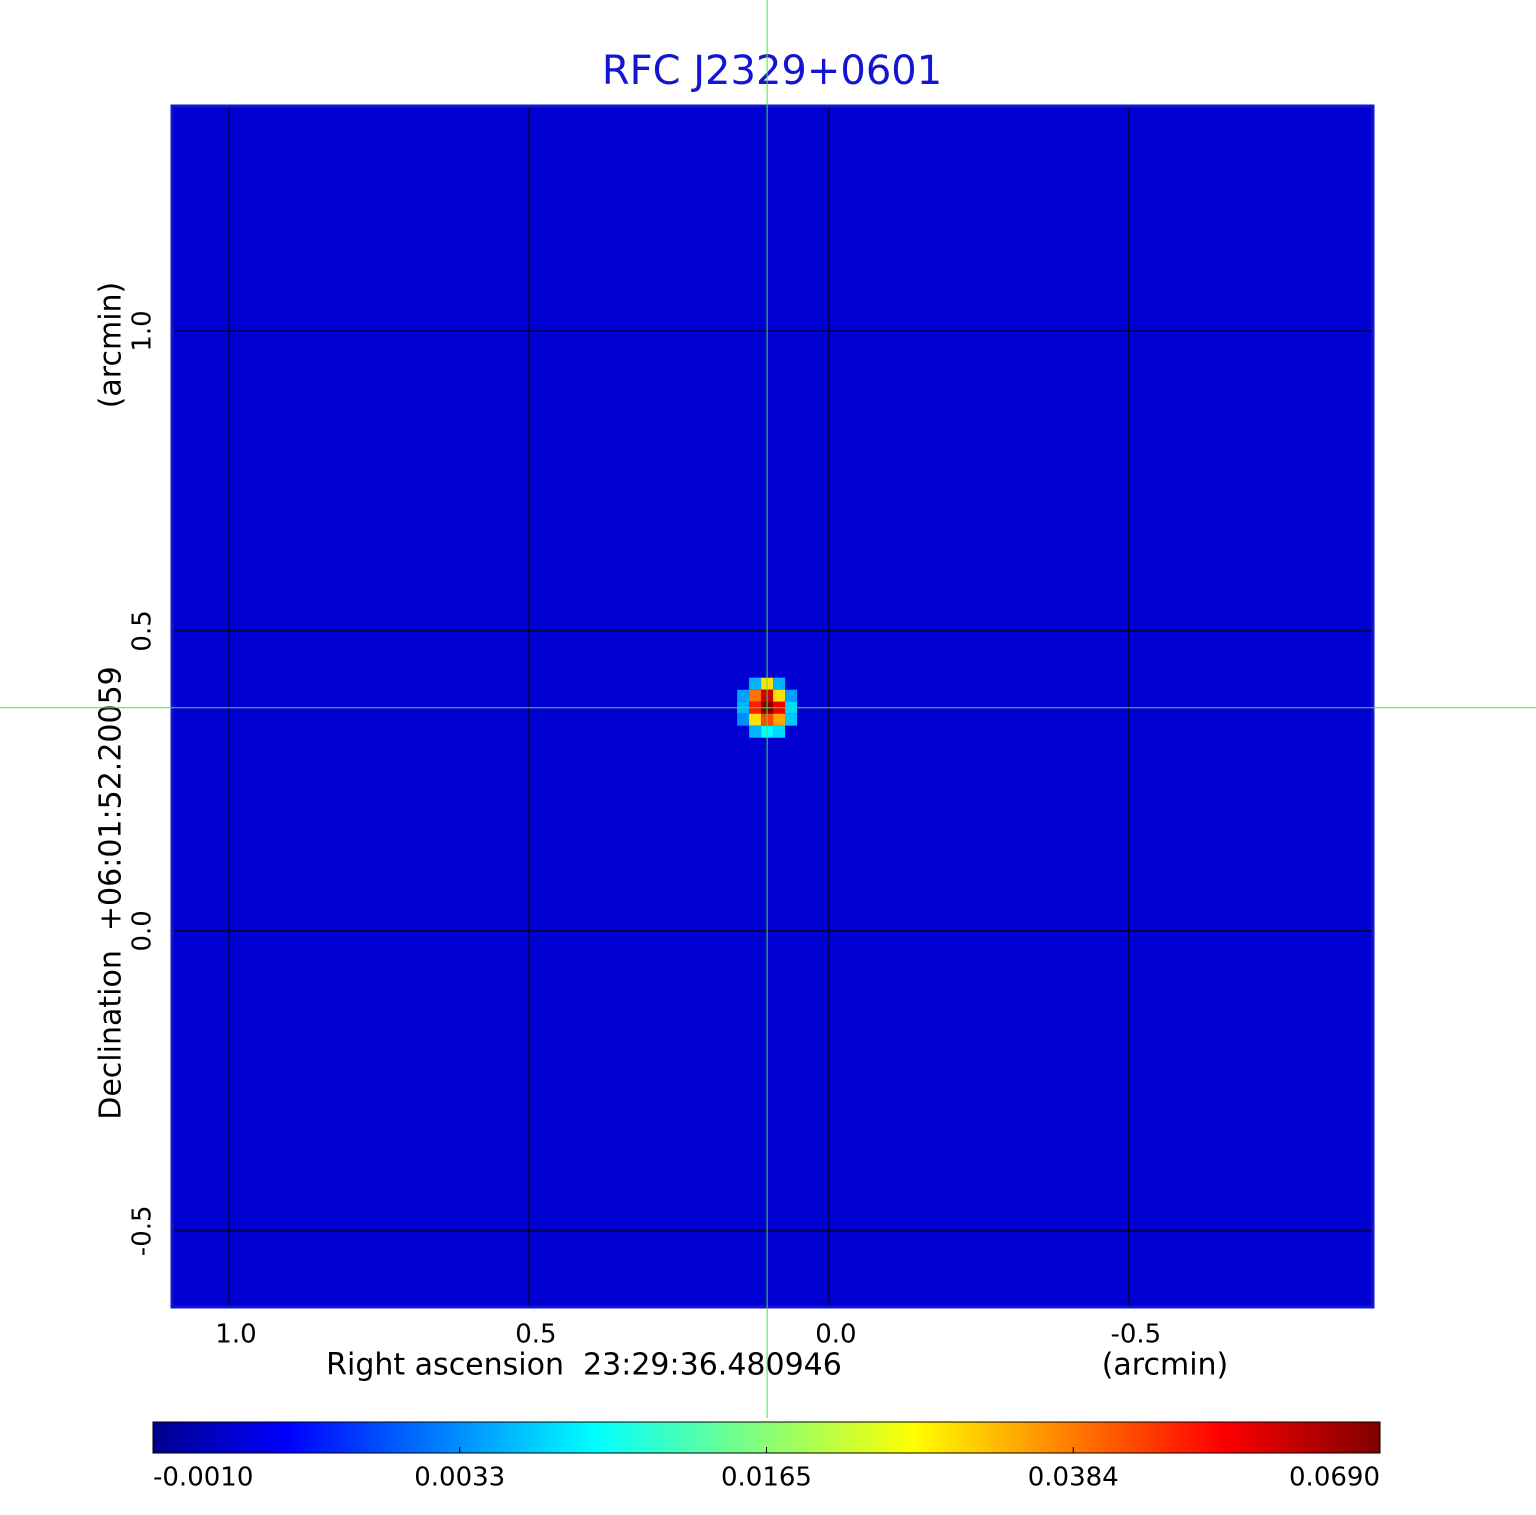 This screenshot has width=1536, height=1515. I want to click on chart-title: RFC J2329+0601, so click(772, 71).